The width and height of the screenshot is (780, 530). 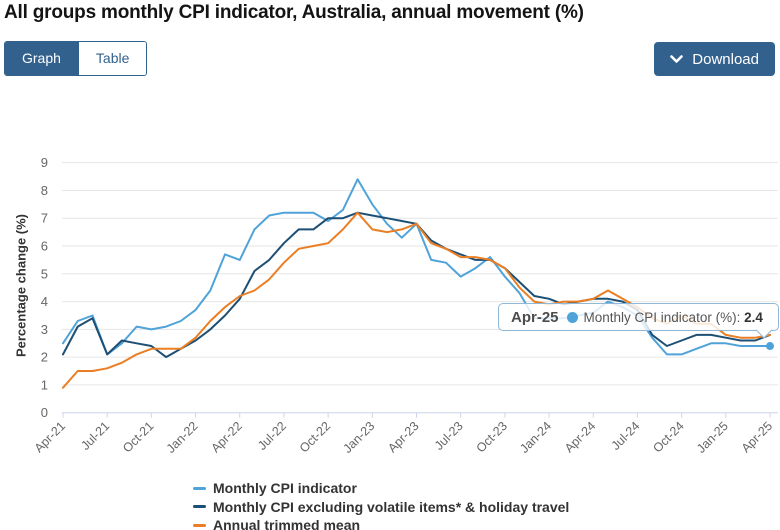 I want to click on x-tick-label: Jul-22, so click(x=272, y=436).